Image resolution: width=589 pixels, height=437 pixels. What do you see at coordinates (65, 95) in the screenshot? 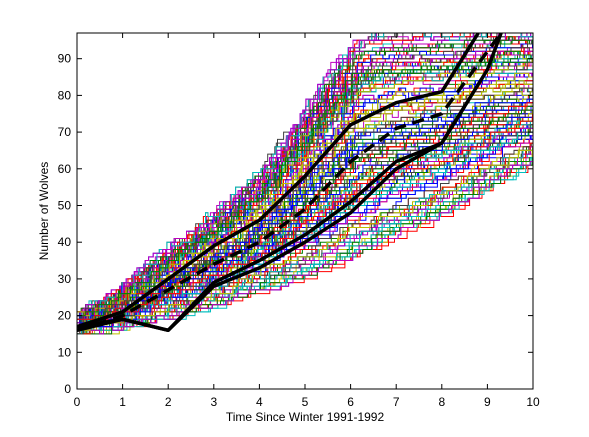
I see `y-tick-label: 80` at bounding box center [65, 95].